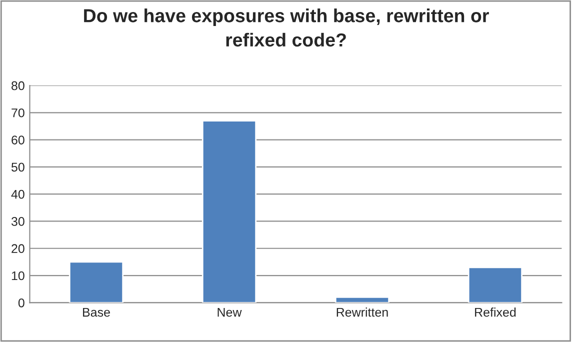 This screenshot has height=342, width=572. I want to click on y-tick-label: 20, so click(18, 249).